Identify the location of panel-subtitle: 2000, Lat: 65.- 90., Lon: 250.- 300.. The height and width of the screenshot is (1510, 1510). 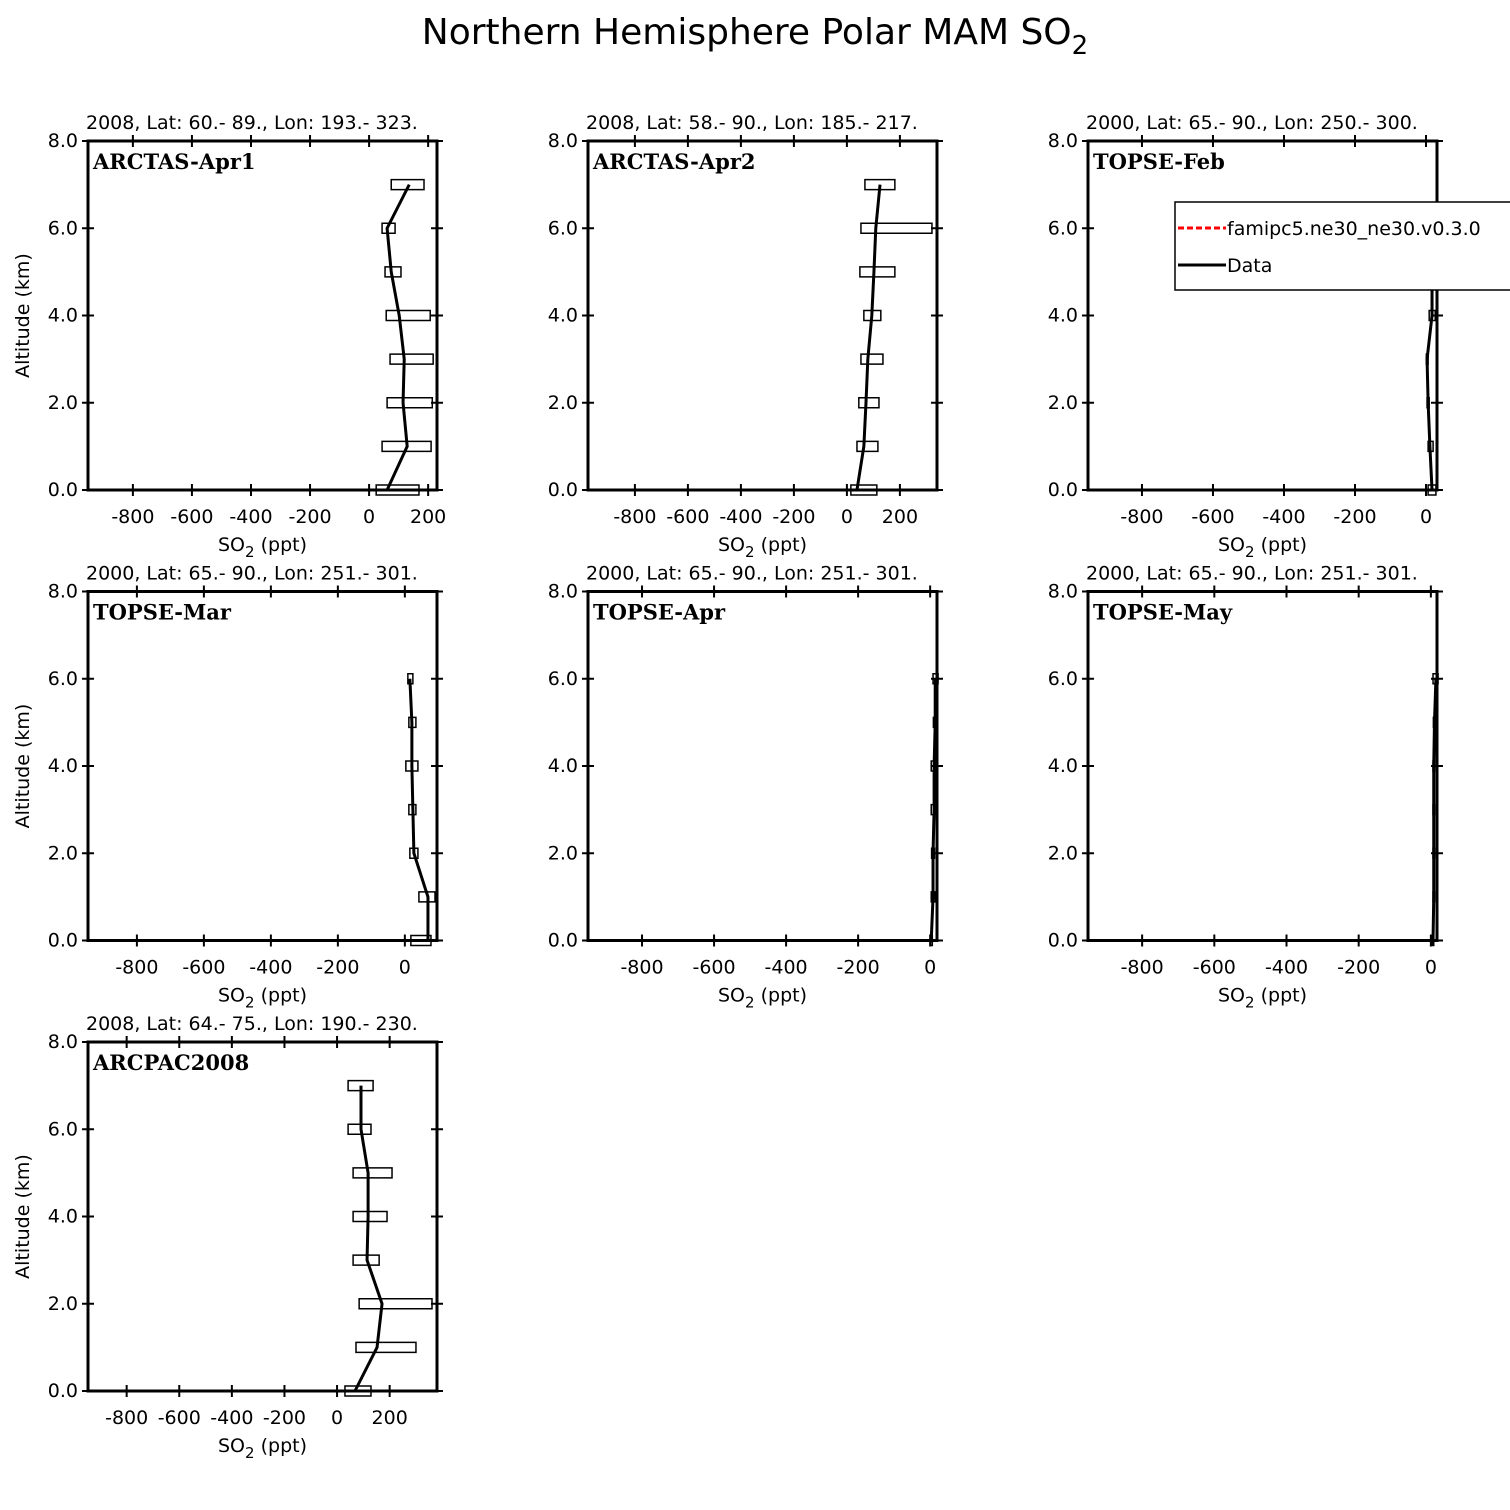
(1252, 123).